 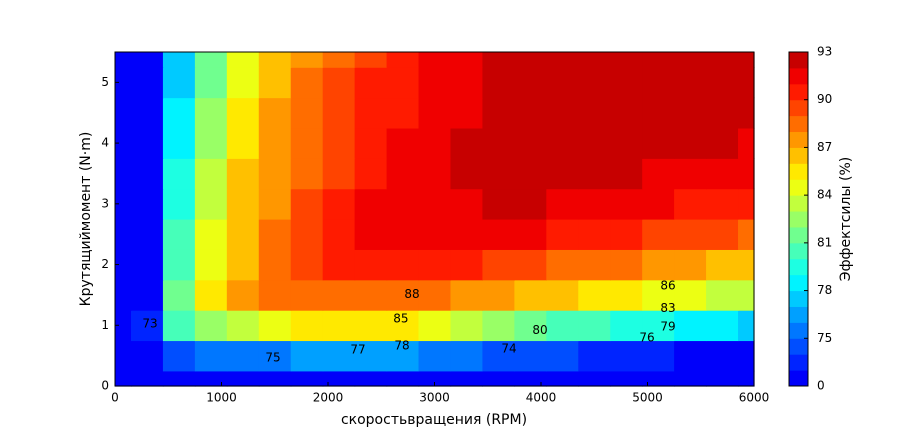 I want to click on x-tick-label: 6000, so click(x=754, y=398).